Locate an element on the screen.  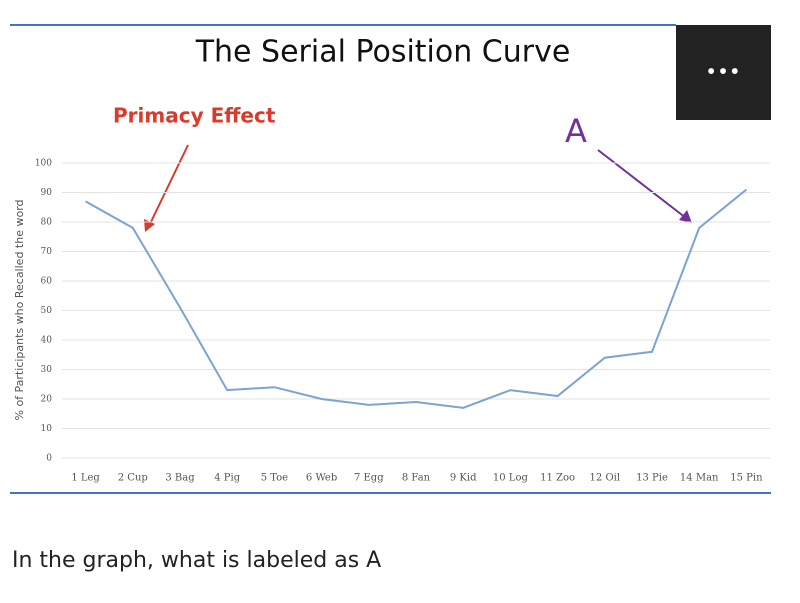
x-tick-label: 2 Cup is located at coordinates (133, 478).